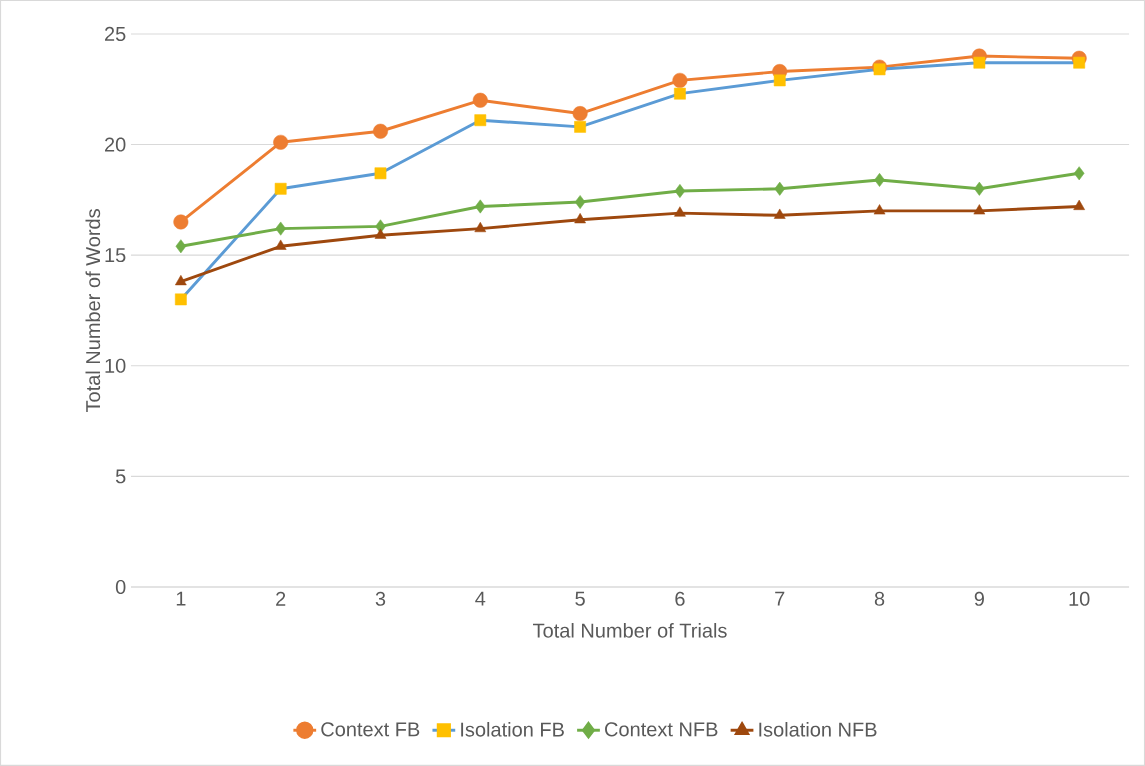 Image resolution: width=1145 pixels, height=766 pixels. I want to click on legend-label: Context NFB, so click(661, 729).